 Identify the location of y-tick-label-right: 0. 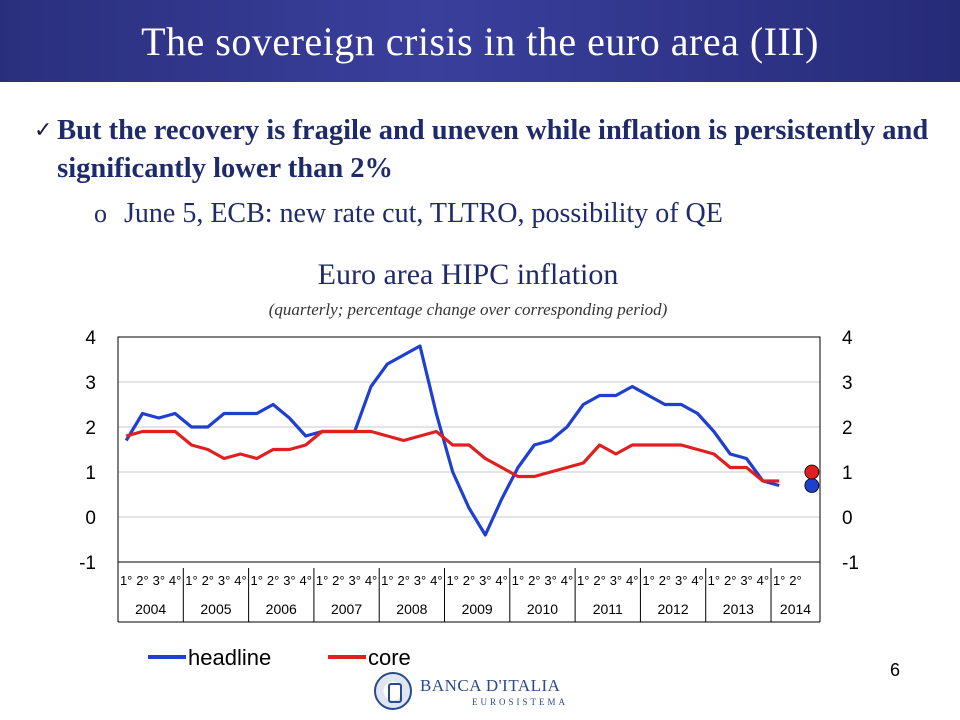
(847, 518).